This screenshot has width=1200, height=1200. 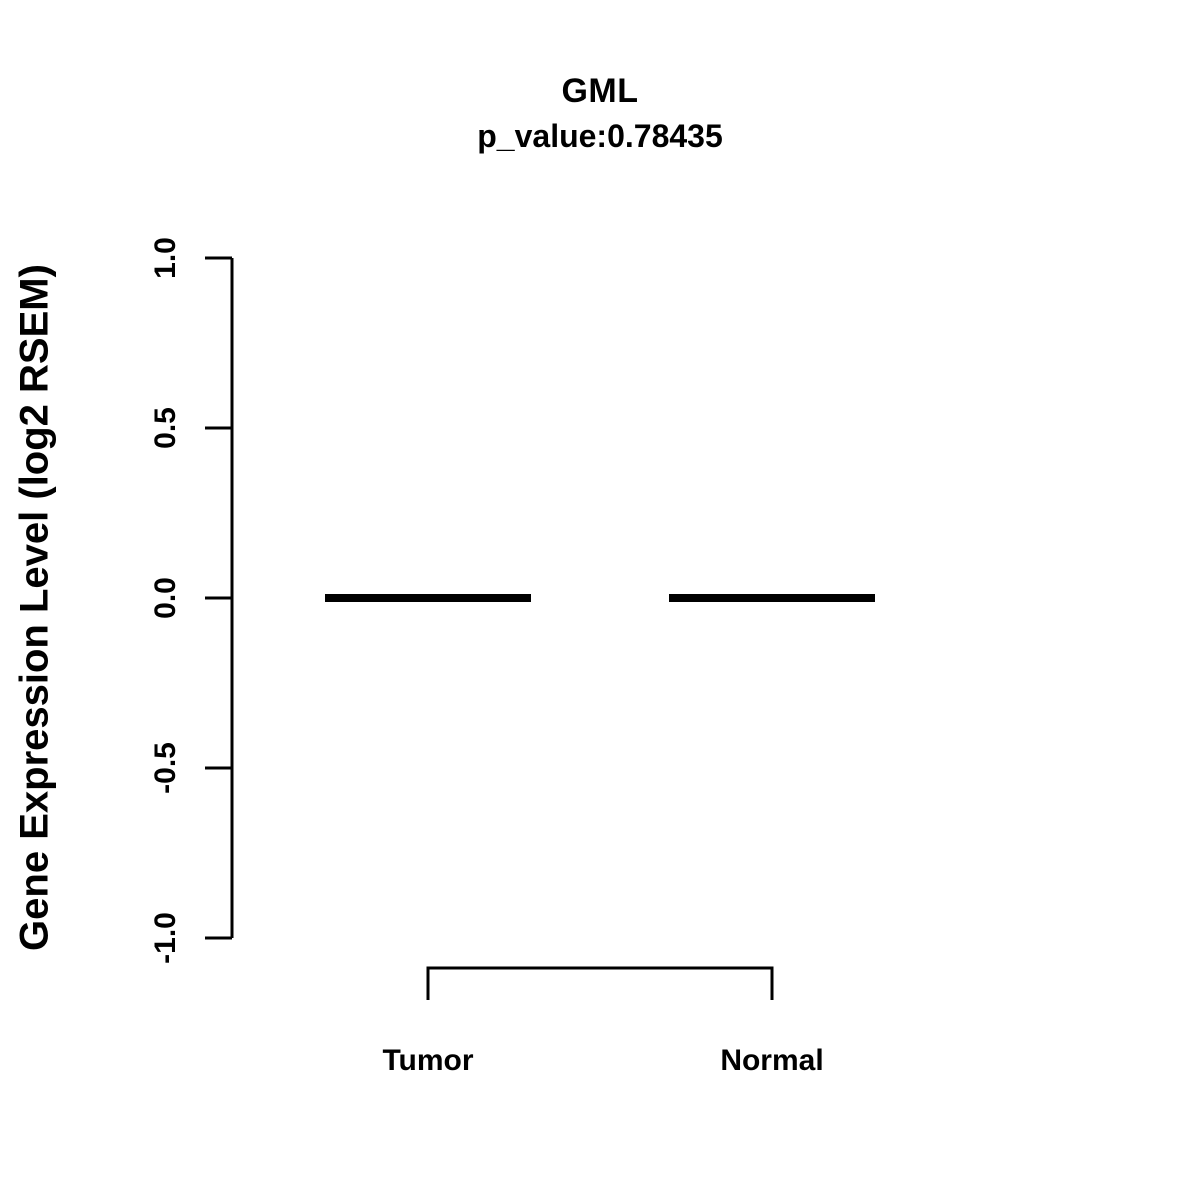 I want to click on chart-title: GML, so click(x=600, y=91).